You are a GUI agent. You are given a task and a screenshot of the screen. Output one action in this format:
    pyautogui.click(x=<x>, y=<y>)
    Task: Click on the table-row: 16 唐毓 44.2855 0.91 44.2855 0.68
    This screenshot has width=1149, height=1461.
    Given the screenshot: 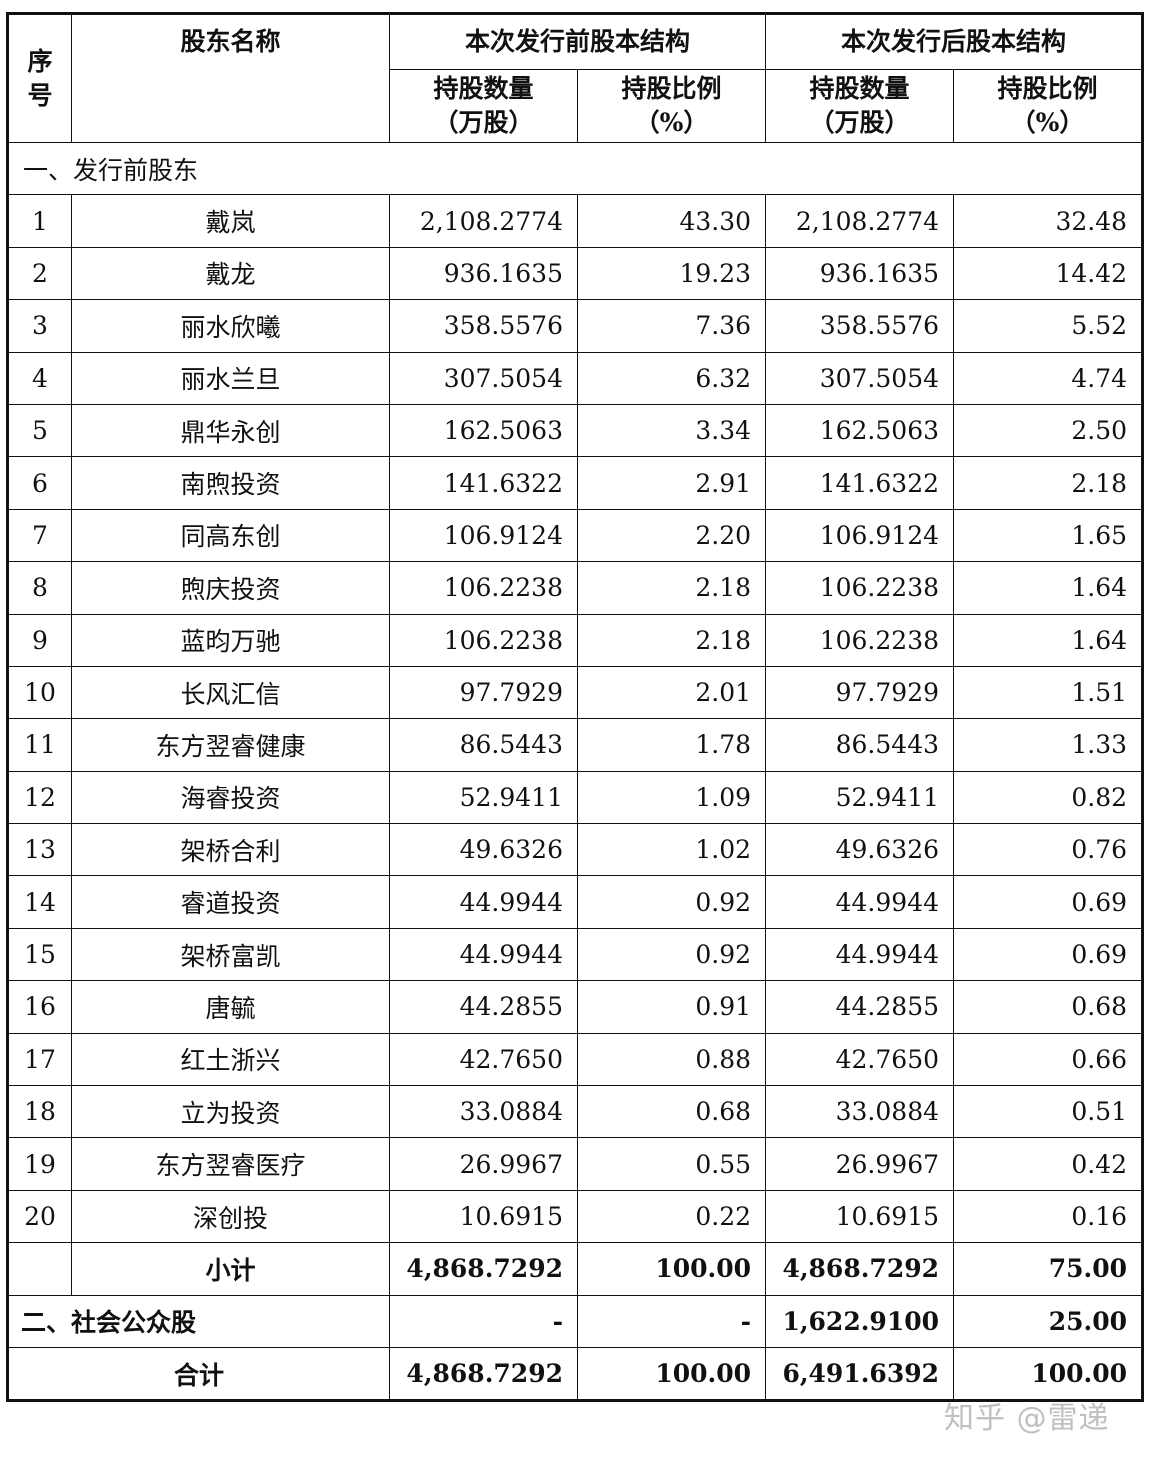 What is the action you would take?
    pyautogui.click(x=575, y=1007)
    